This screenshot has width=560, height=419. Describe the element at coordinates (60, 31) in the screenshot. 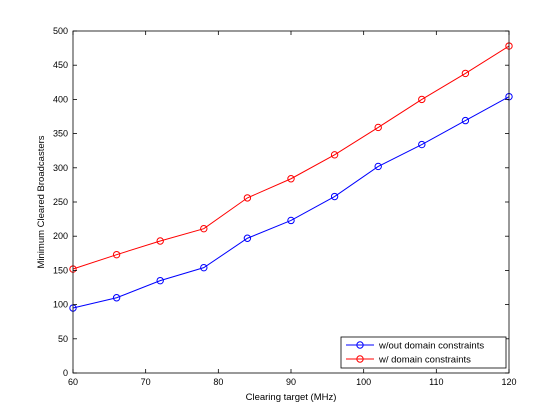

I see `y-tick-label: 500` at that location.